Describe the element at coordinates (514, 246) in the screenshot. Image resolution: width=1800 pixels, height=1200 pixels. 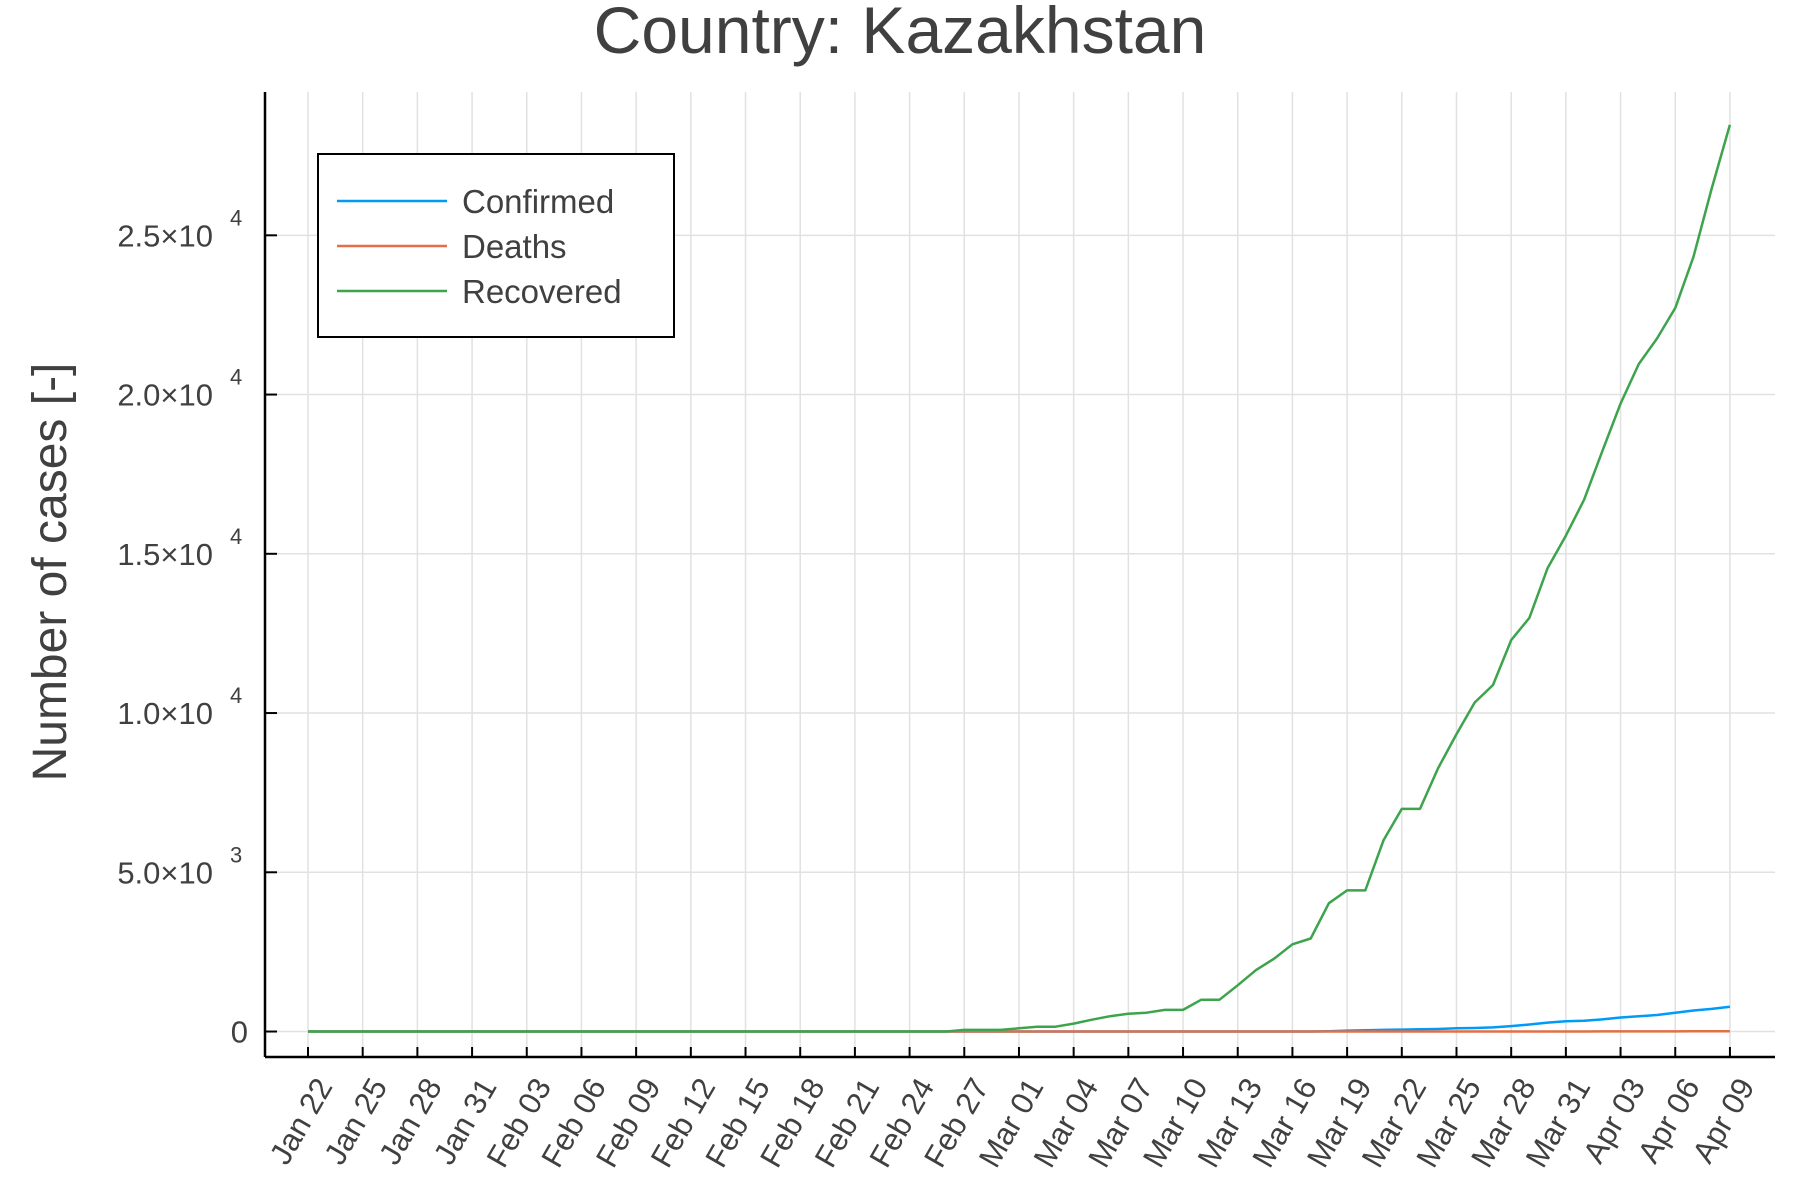
I see `legend-label-deaths: Deaths` at that location.